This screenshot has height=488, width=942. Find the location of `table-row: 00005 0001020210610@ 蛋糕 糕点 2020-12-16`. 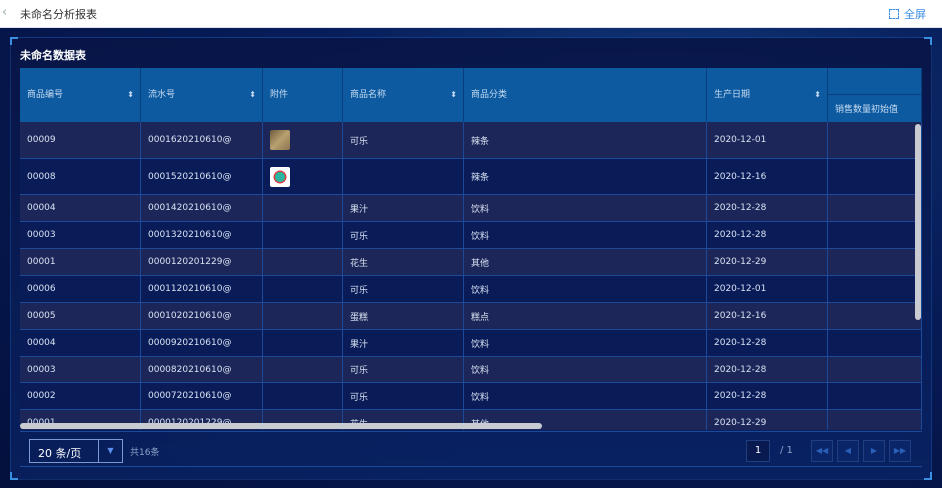

table-row: 00005 0001020210610@ 蛋糕 糕点 2020-12-16 is located at coordinates (471, 316).